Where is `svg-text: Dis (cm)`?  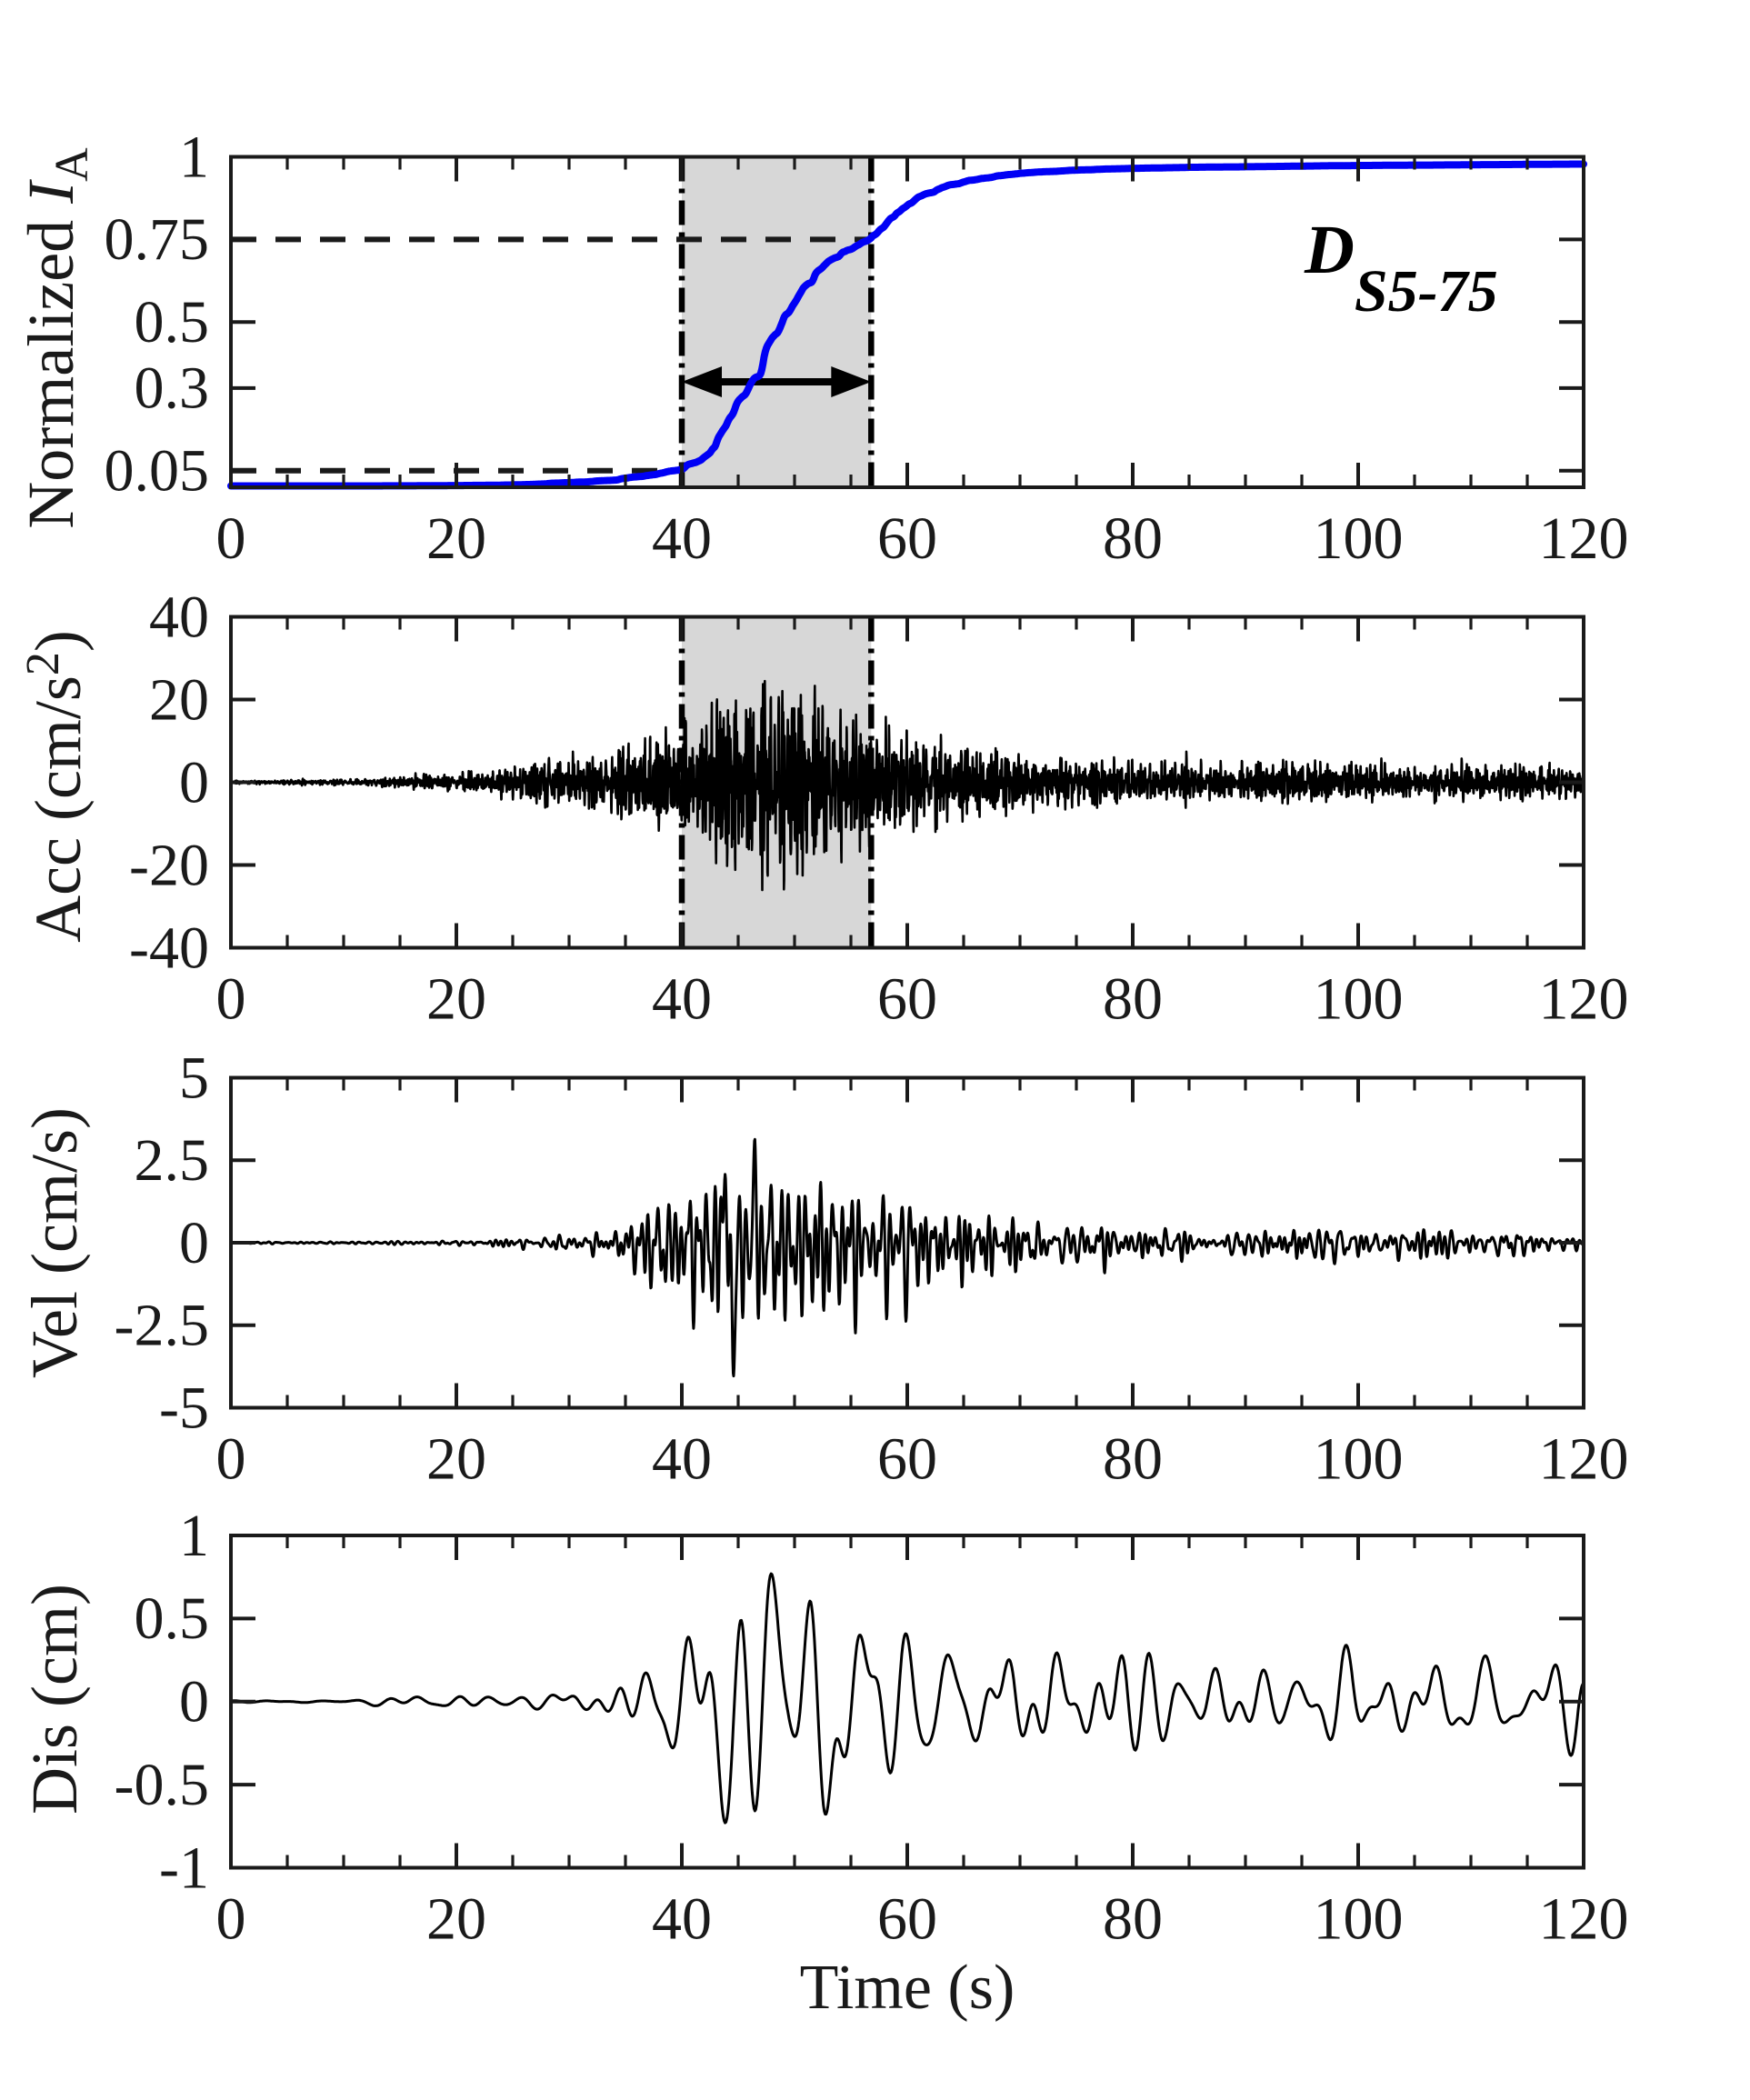 svg-text: Dis (cm) is located at coordinates (54, 1699).